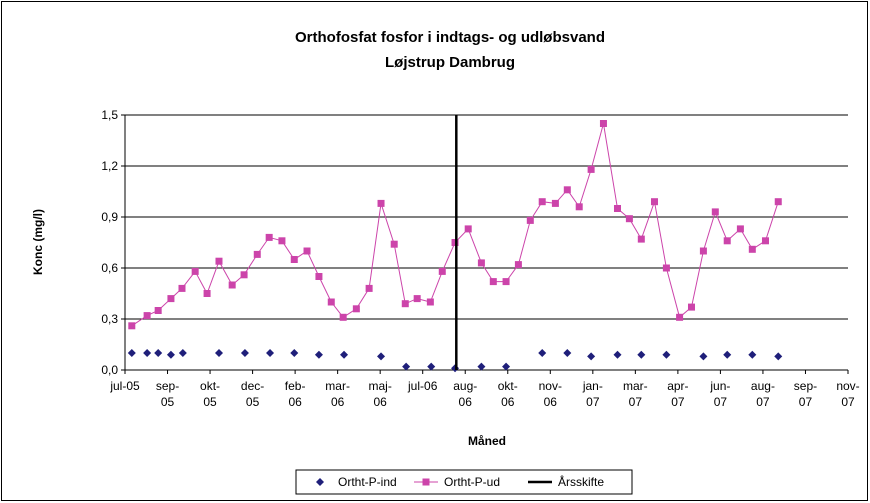 The height and width of the screenshot is (503, 870). Describe the element at coordinates (677, 394) in the screenshot. I see `x-tick-label: apr-07` at that location.